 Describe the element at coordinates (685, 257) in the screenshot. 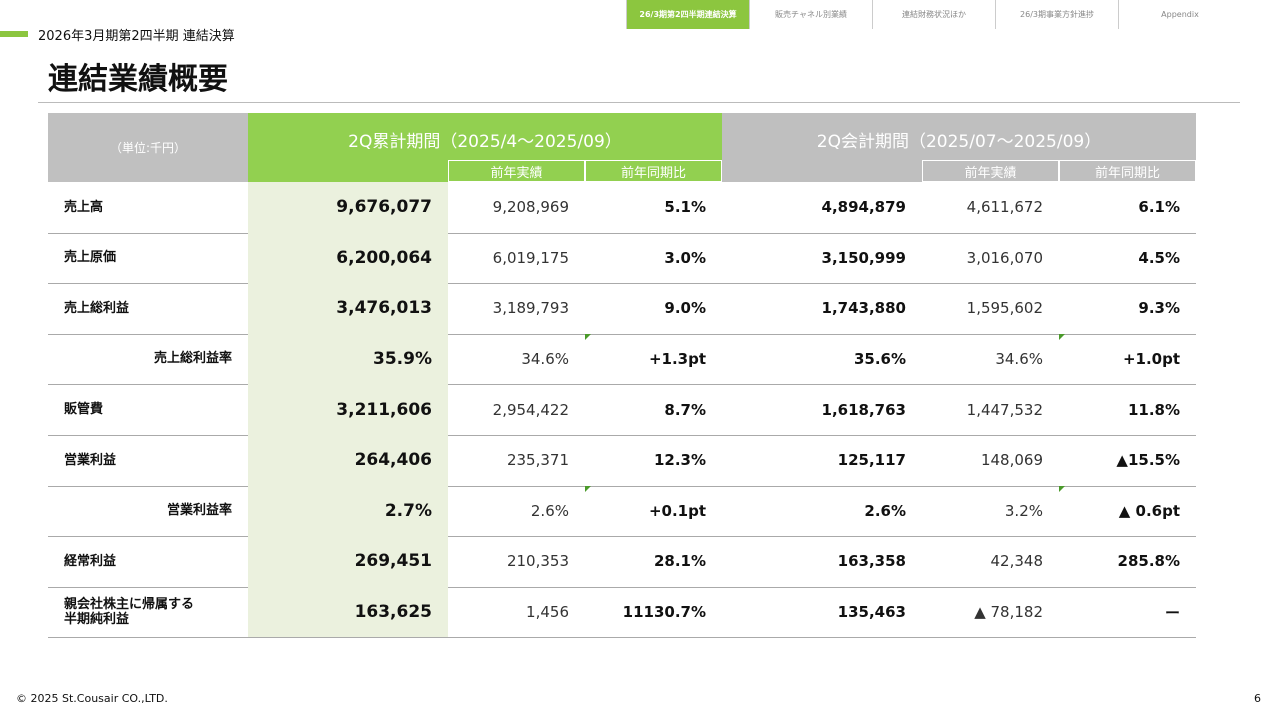

I see `cell-value: 3.0%` at that location.